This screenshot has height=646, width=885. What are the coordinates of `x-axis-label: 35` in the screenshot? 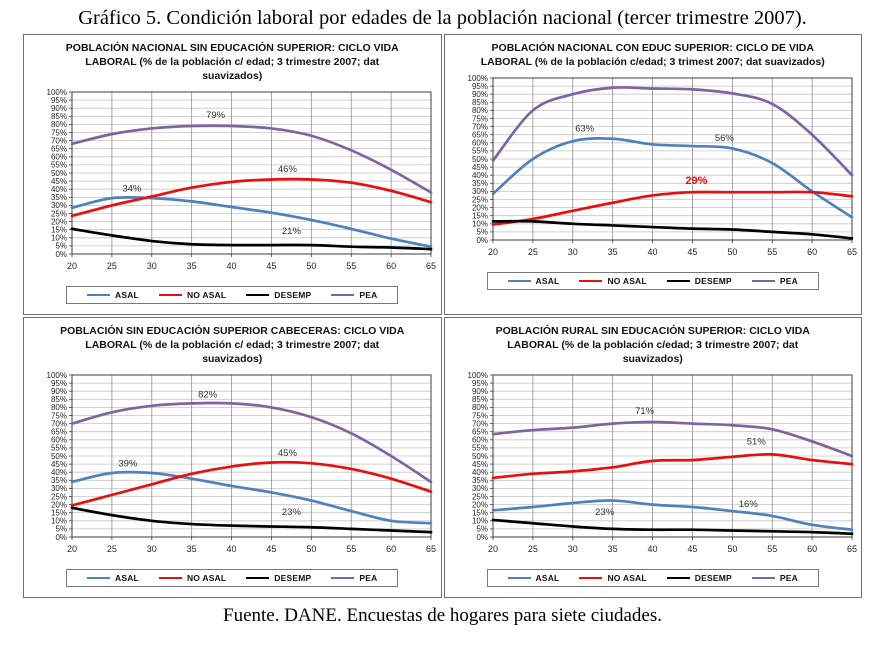 It's located at (192, 549).